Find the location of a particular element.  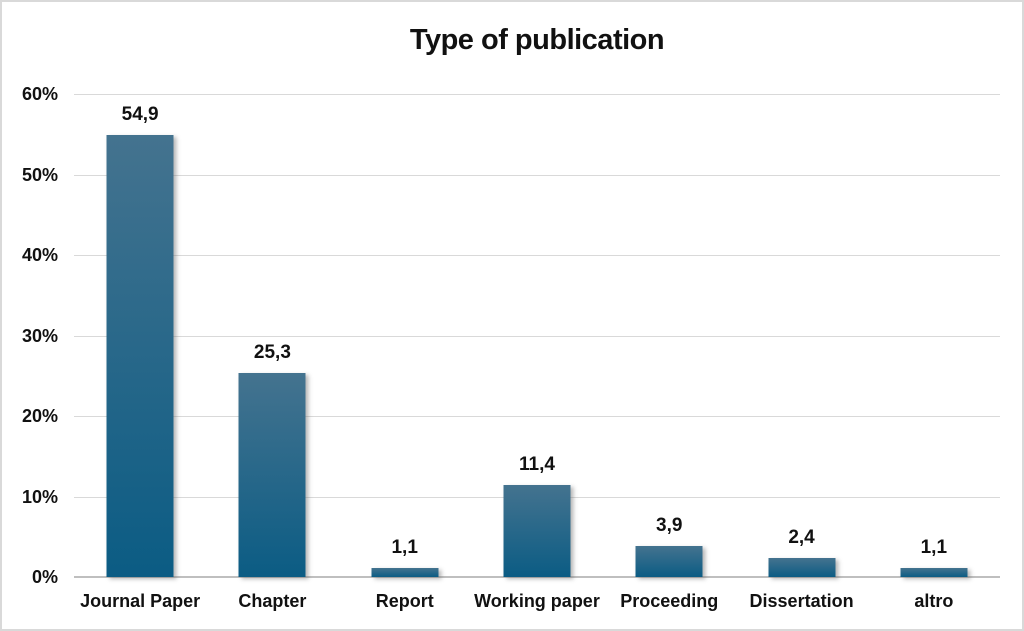

x-category-label: Dissertation is located at coordinates (801, 601).